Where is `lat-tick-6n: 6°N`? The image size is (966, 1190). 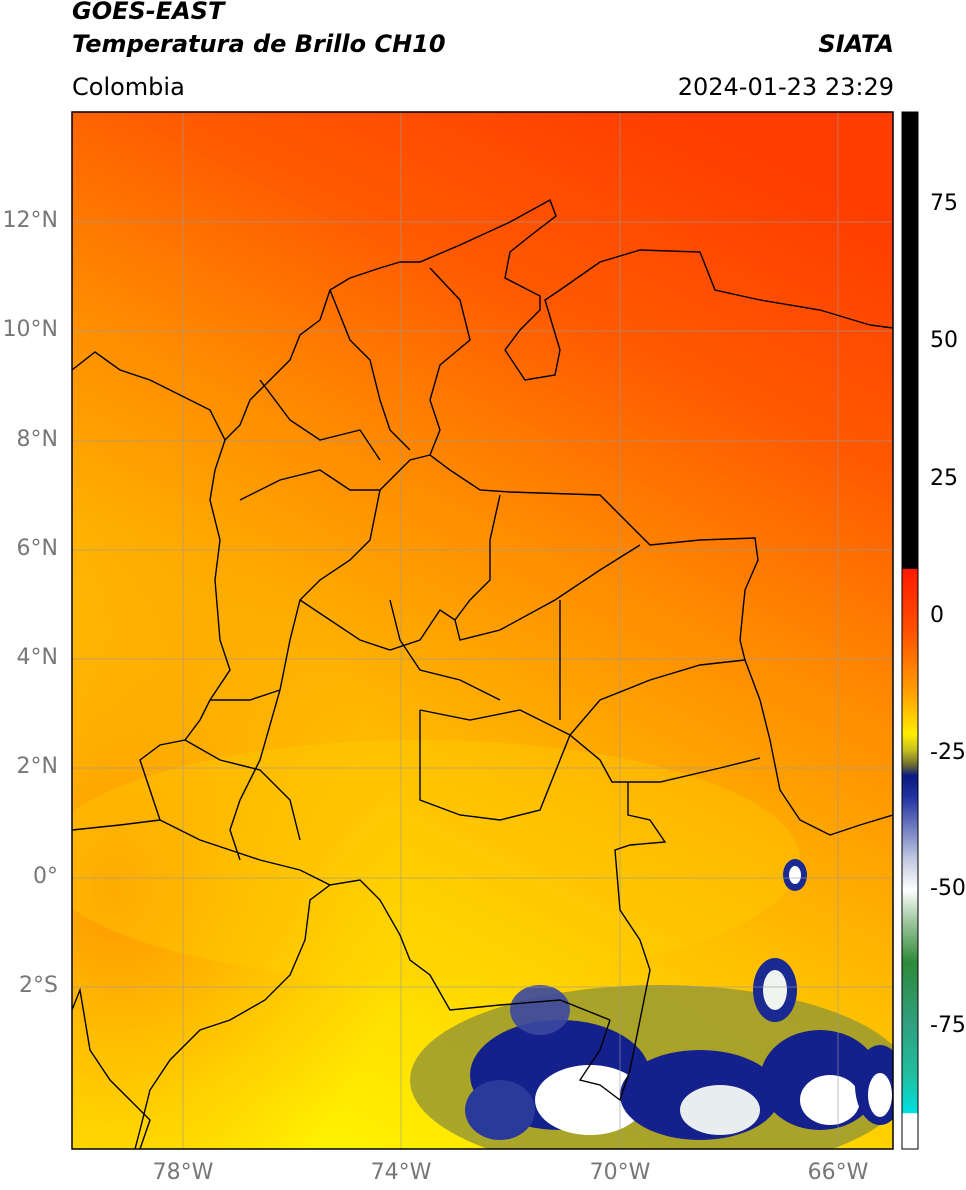 lat-tick-6n: 6°N is located at coordinates (37, 548).